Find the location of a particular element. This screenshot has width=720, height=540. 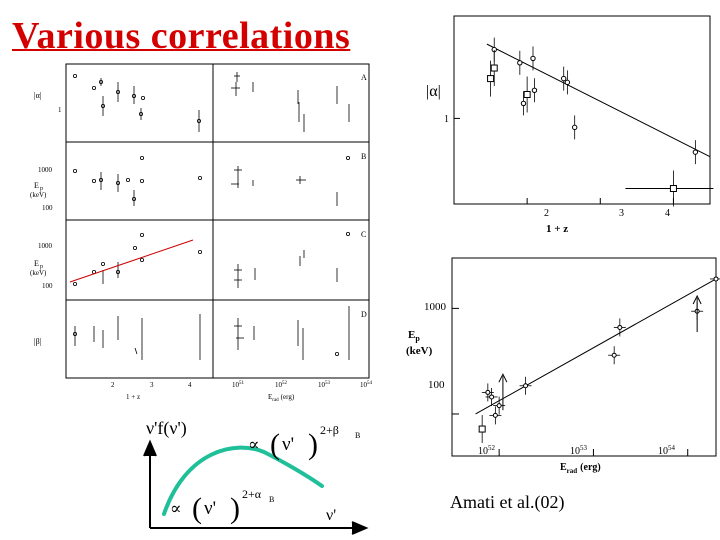

grid-ep-sub: p is located at coordinates (41, 189).